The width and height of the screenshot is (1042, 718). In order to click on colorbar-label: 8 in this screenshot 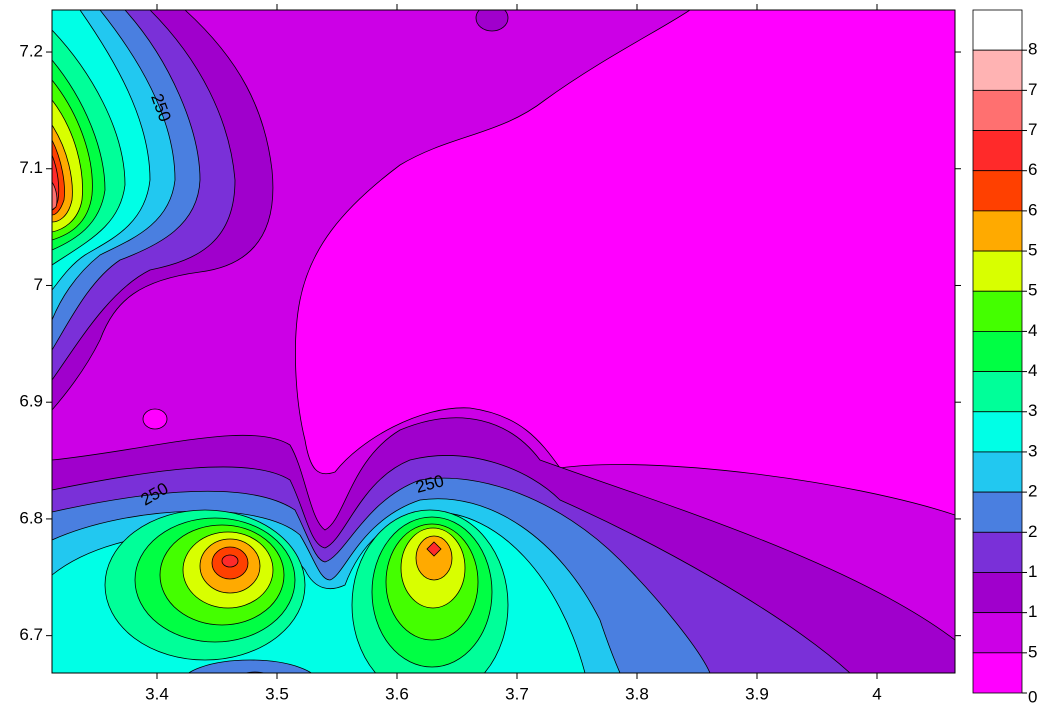, I will do `click(1032, 49)`.